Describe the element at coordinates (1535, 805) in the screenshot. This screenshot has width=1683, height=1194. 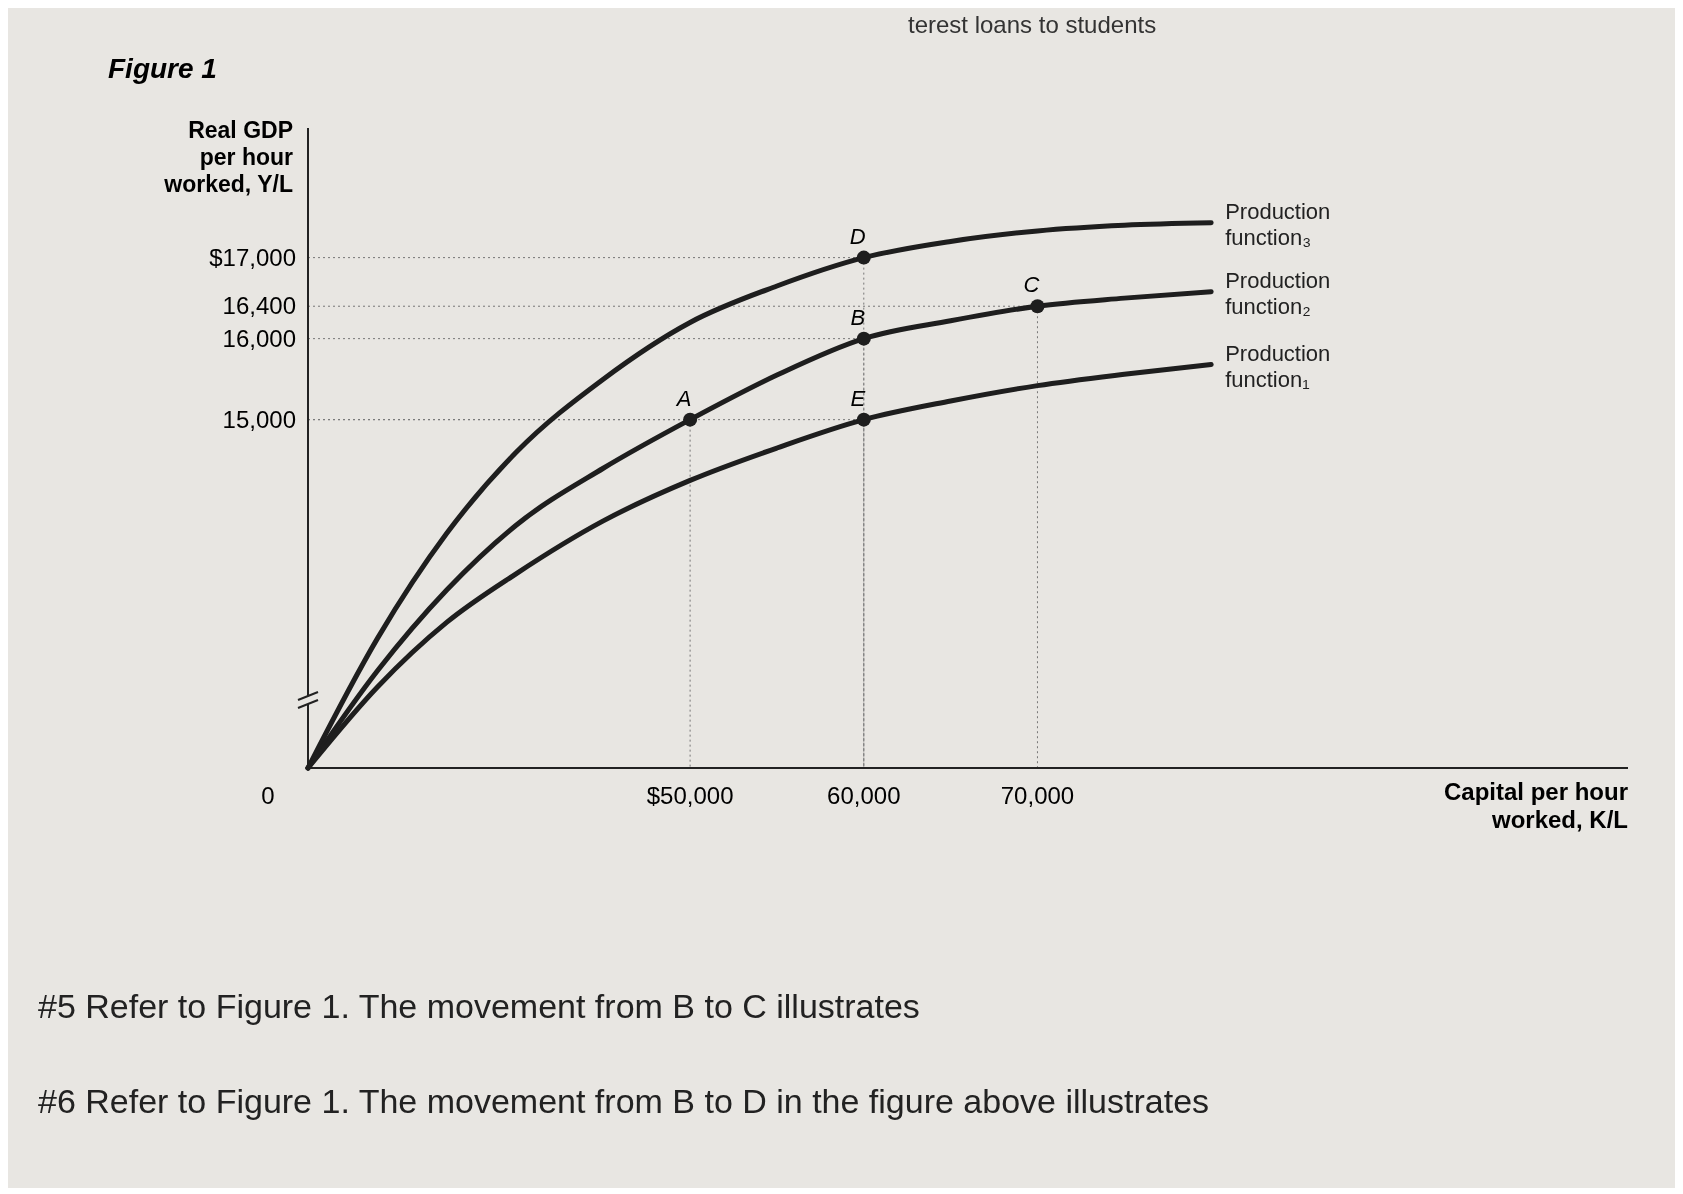
I see `x-axis-title: Capital per hour worked, K/L` at that location.